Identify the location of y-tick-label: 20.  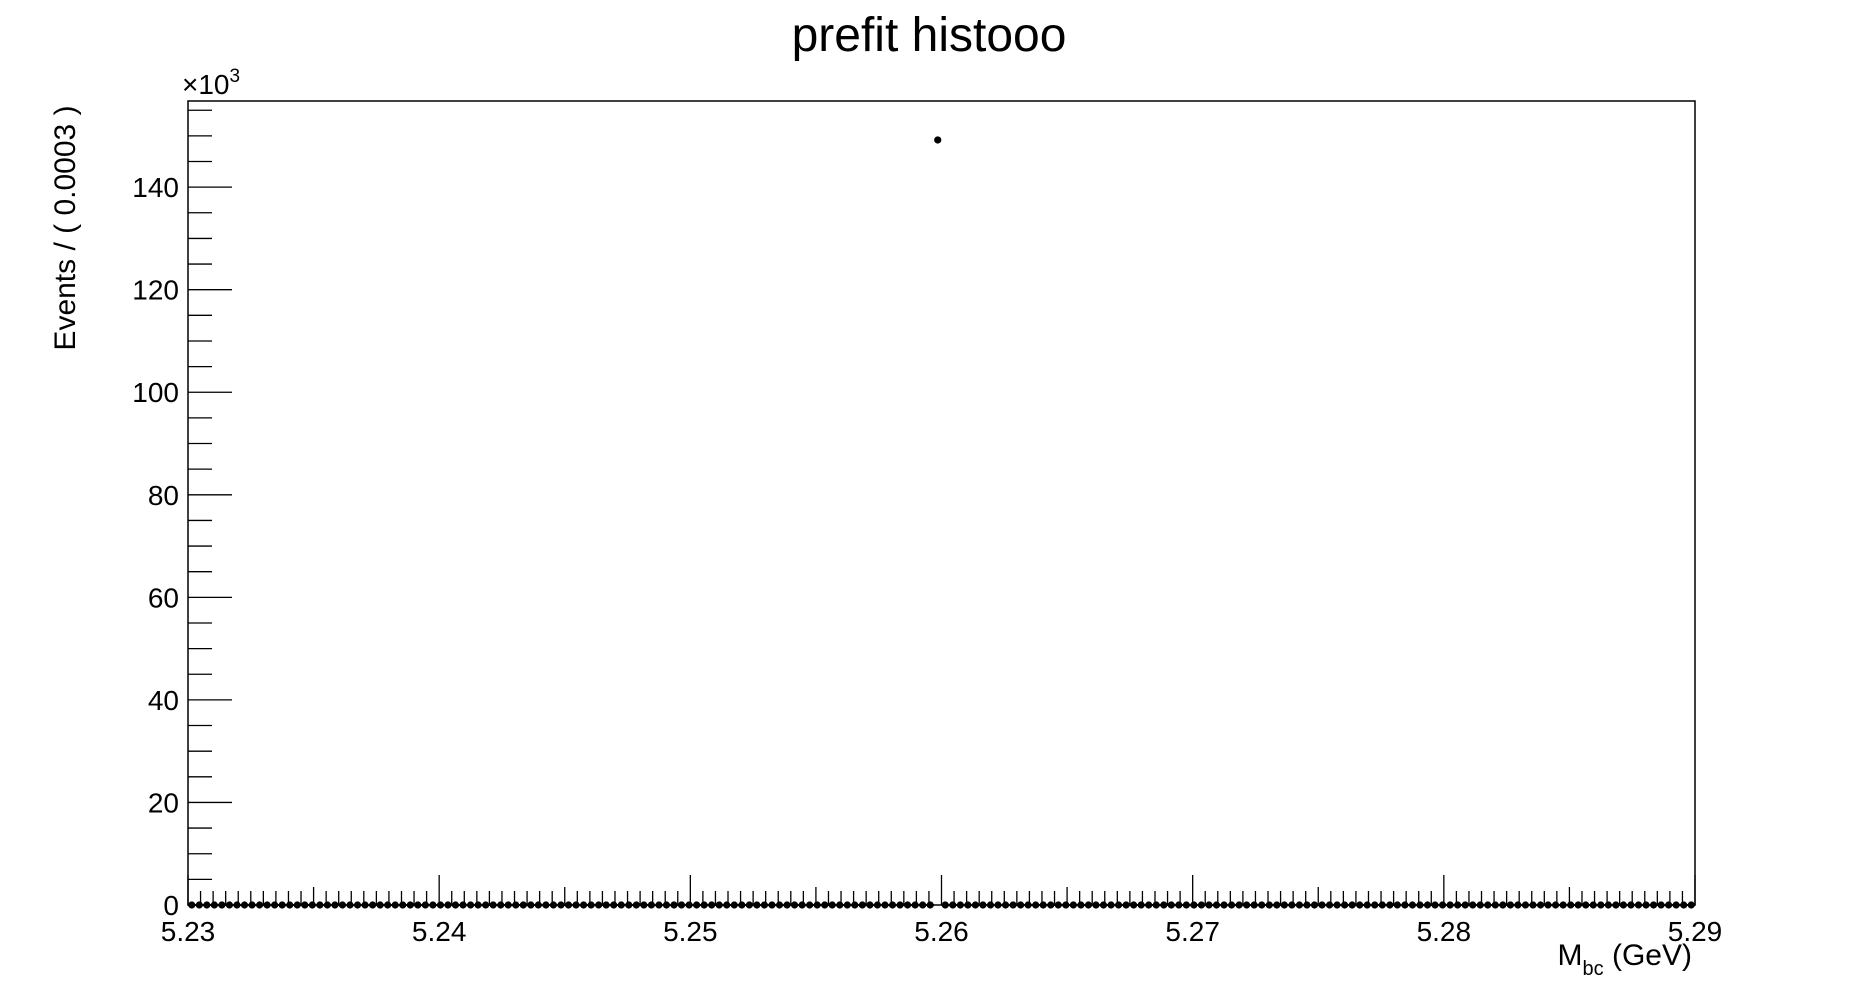
(163, 802).